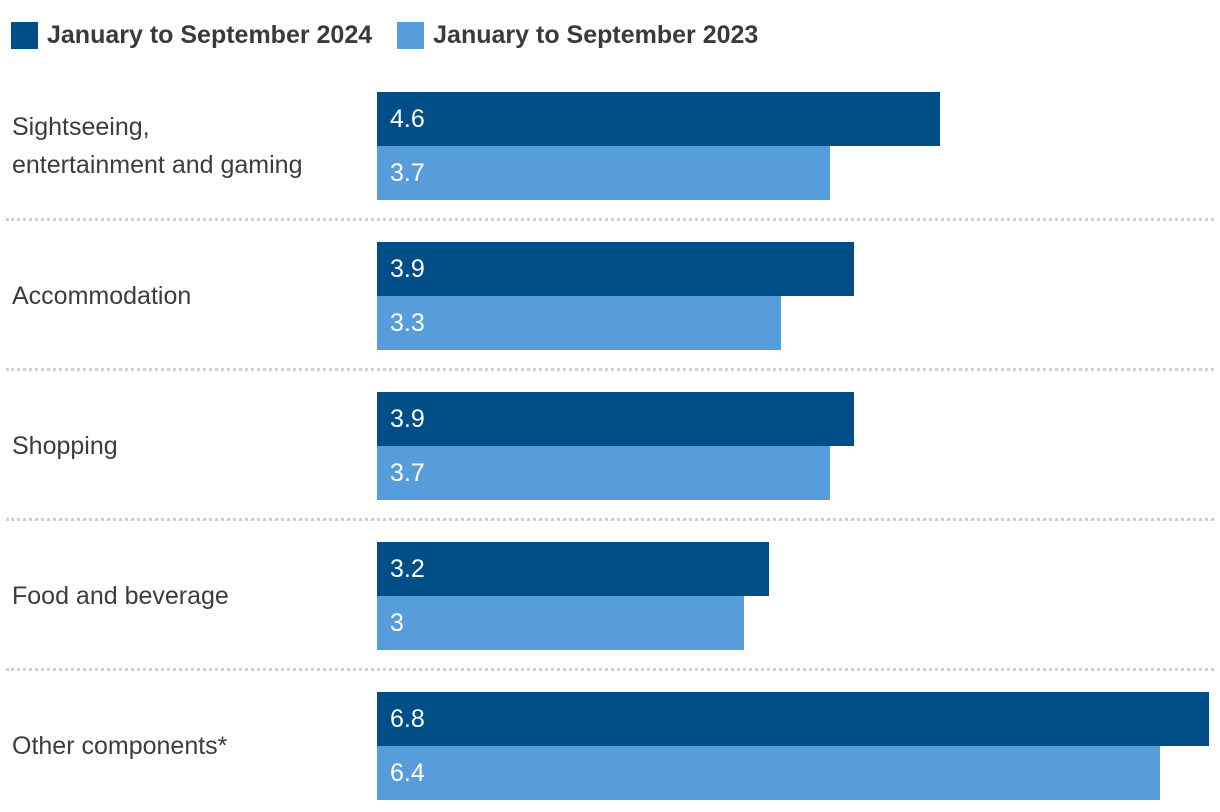  I want to click on bar-value-label: 6.8, so click(407, 718).